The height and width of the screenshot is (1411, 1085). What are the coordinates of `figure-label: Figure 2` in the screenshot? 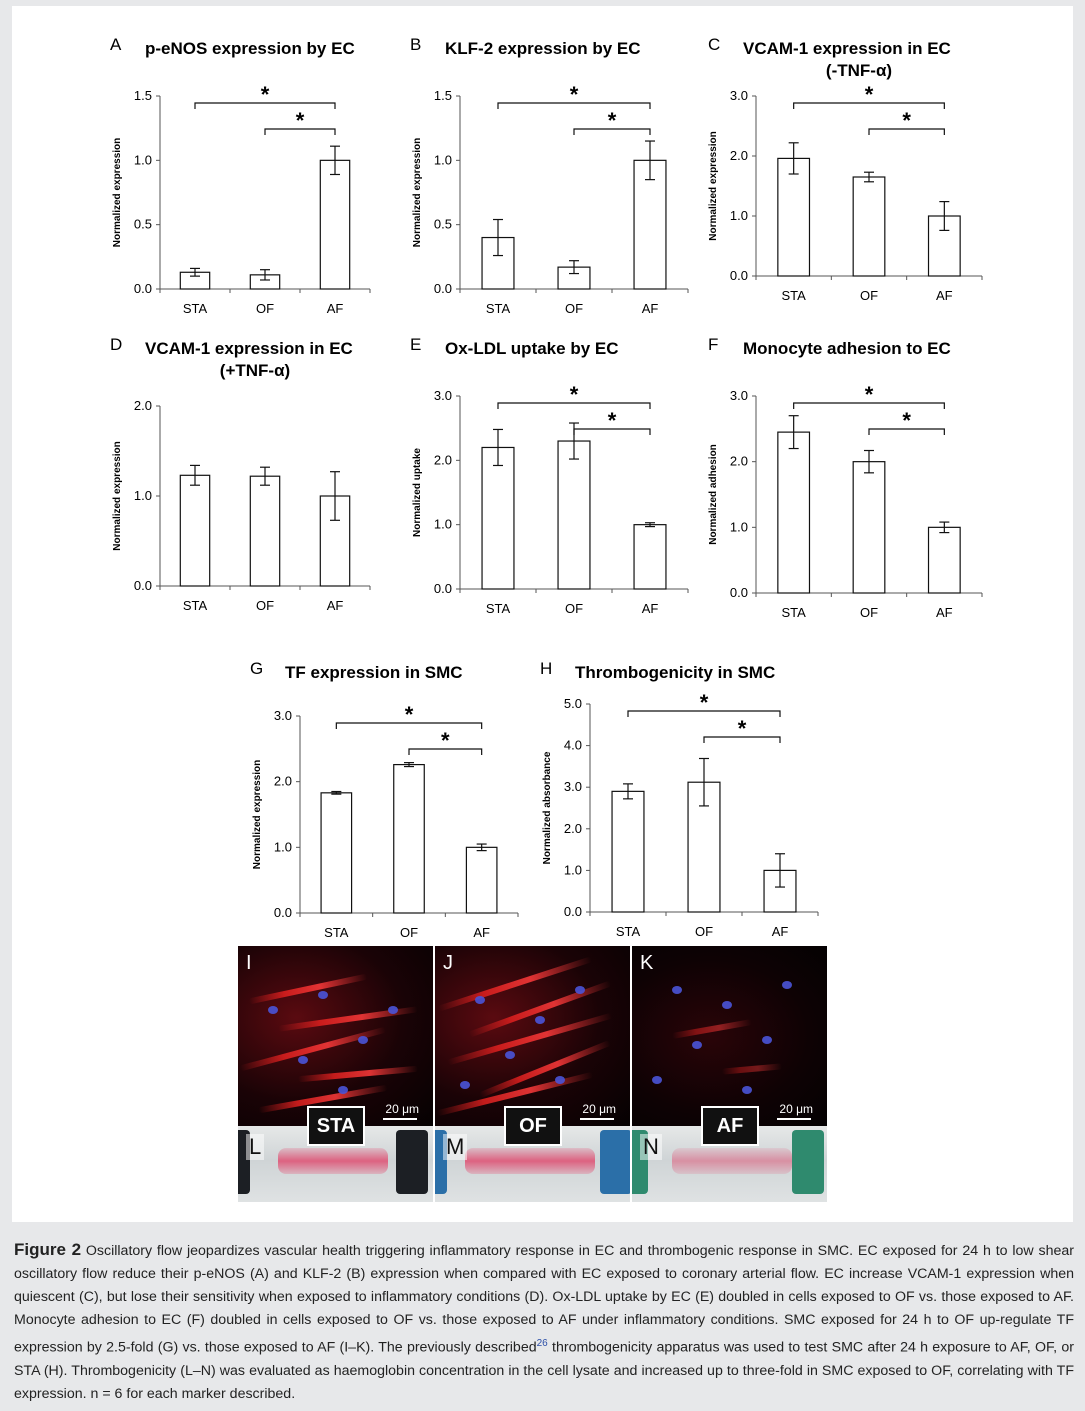 It's located at (48, 1249).